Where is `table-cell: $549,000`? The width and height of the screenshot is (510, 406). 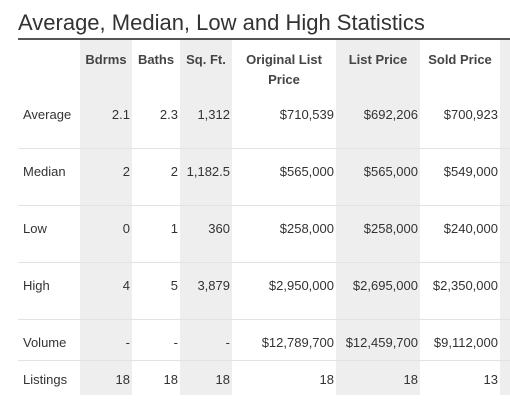 table-cell: $549,000 is located at coordinates (470, 171).